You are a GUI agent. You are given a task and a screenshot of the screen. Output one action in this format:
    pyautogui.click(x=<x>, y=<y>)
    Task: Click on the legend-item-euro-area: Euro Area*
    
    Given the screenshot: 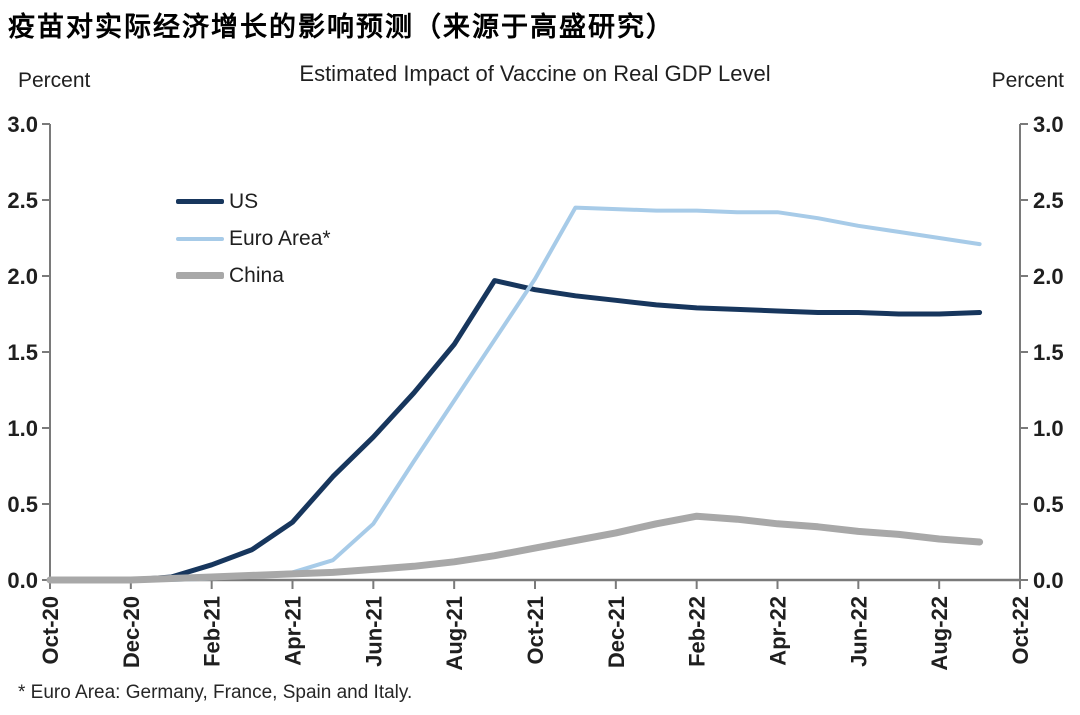 What is the action you would take?
    pyautogui.click(x=253, y=238)
    